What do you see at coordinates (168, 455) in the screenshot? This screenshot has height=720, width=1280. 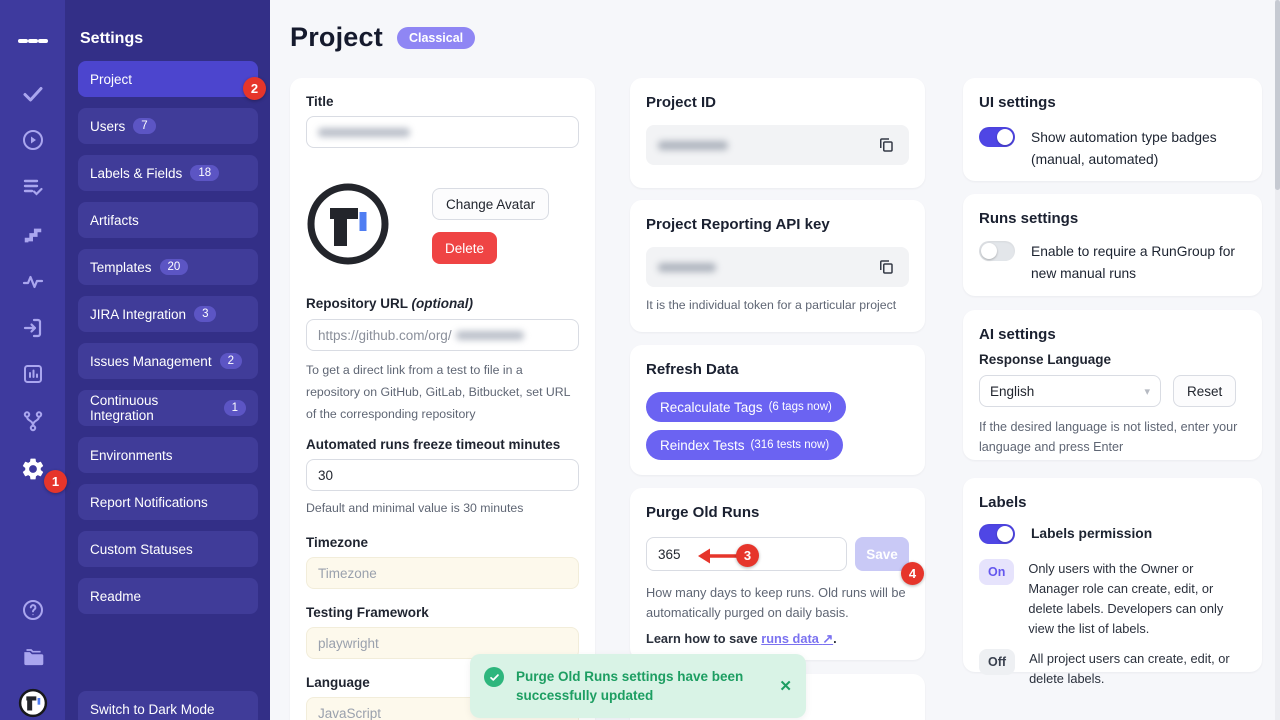 I see `sidebar-item-environments: Environments` at bounding box center [168, 455].